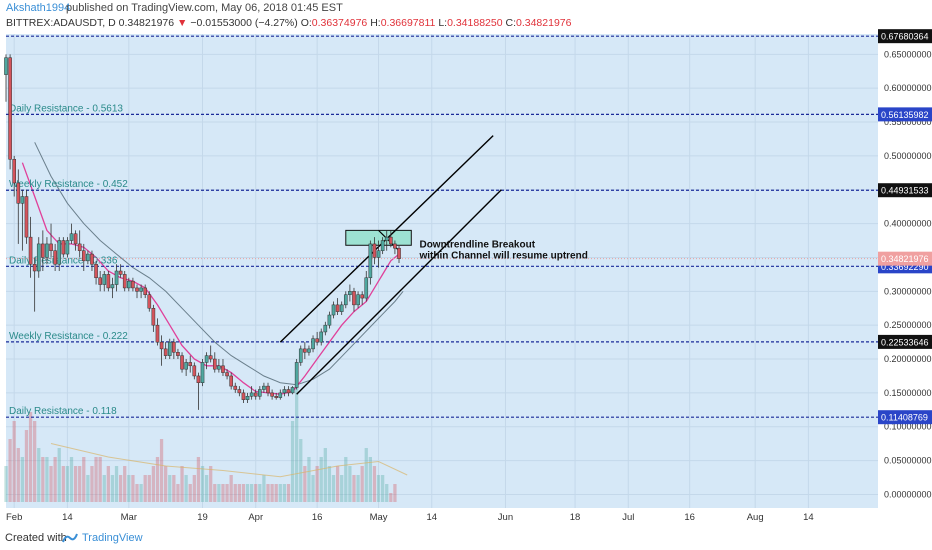  What do you see at coordinates (379, 517) in the screenshot?
I see `time-tick-label: May` at bounding box center [379, 517].